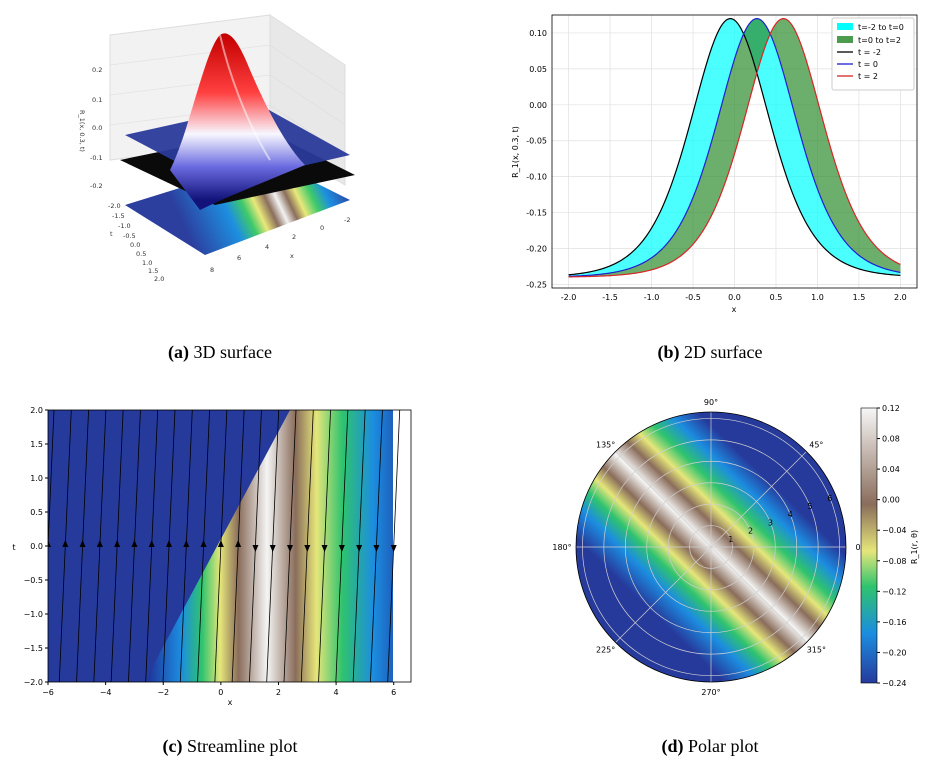  What do you see at coordinates (770, 522) in the screenshot?
I see `radial-label: 3` at bounding box center [770, 522].